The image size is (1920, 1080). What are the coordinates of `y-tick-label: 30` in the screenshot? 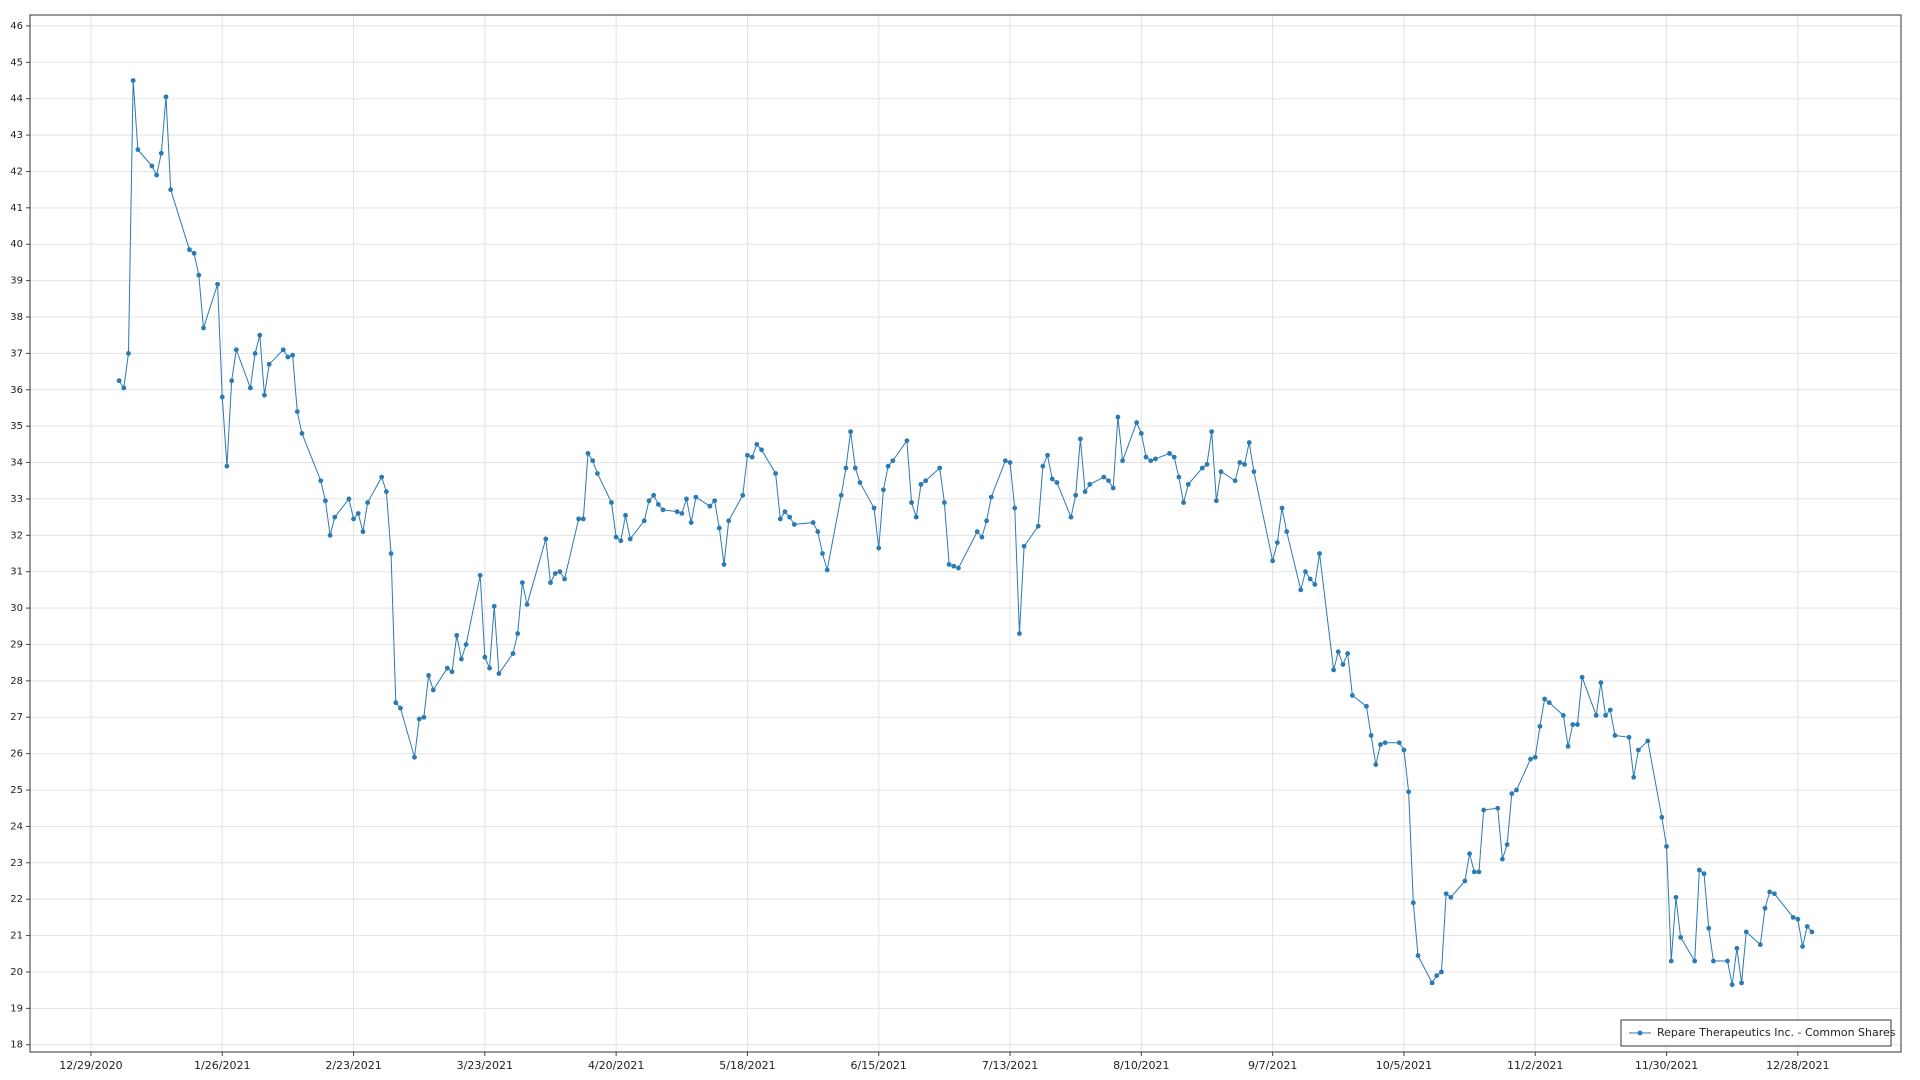 It's located at (16, 608).